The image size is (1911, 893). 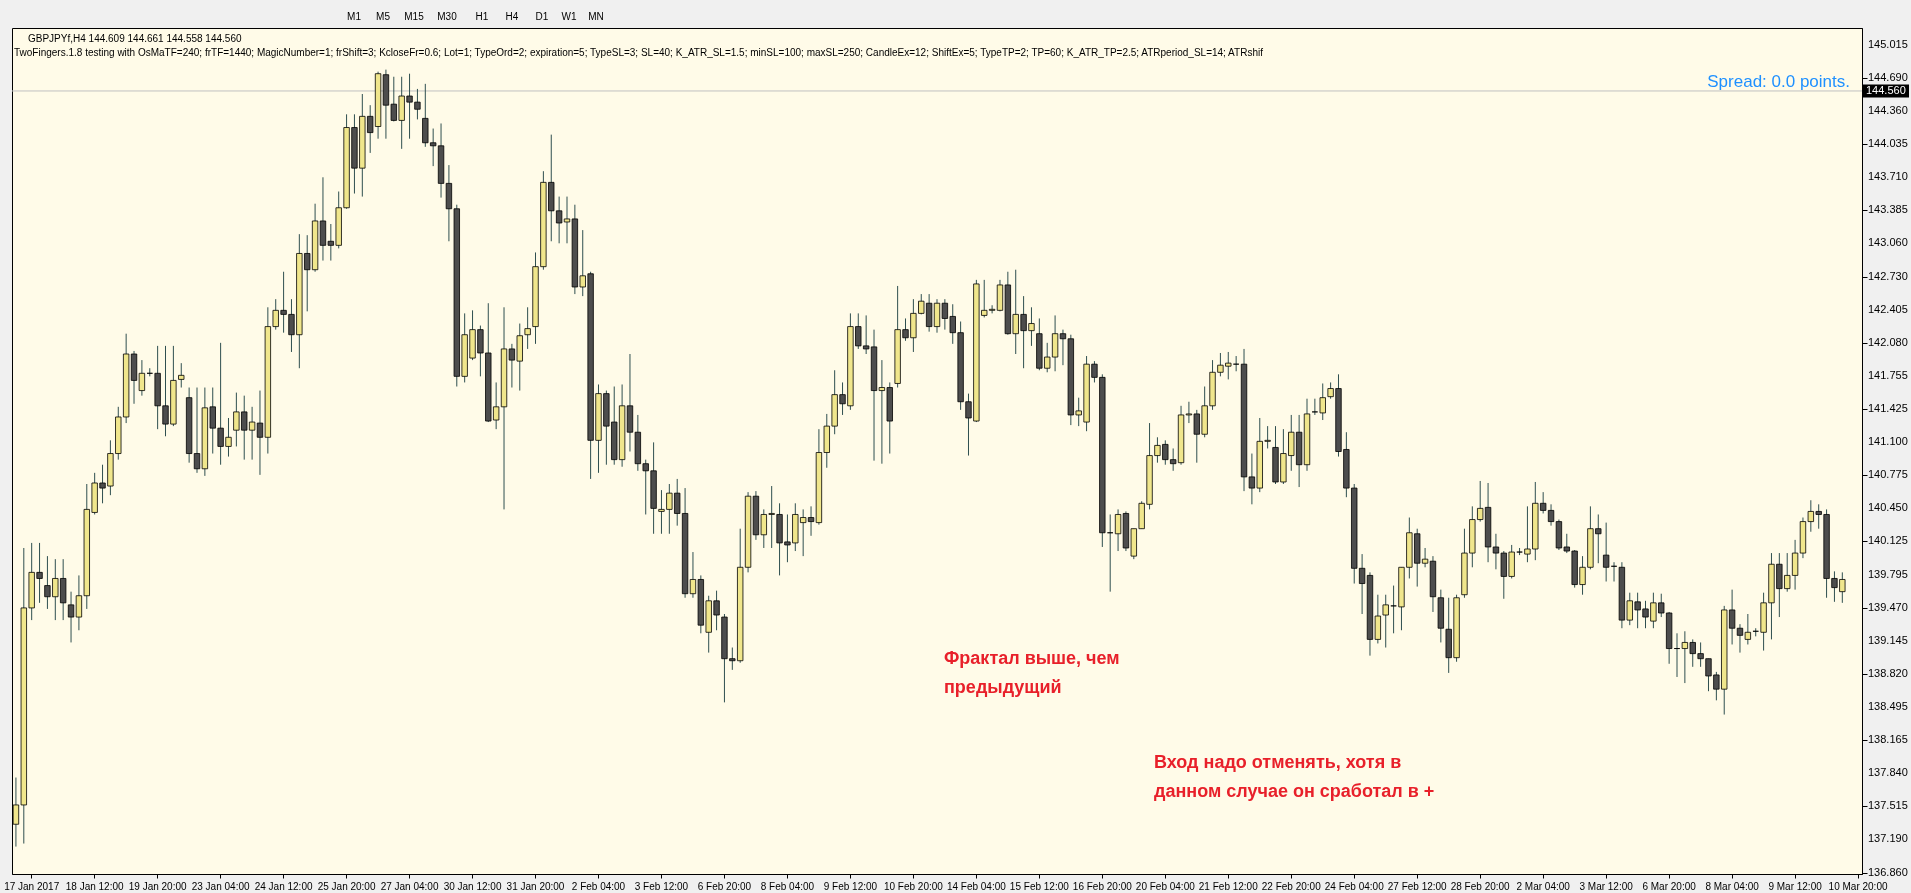 I want to click on x-tick-label: 9 Mar 12:00, so click(x=1795, y=886).